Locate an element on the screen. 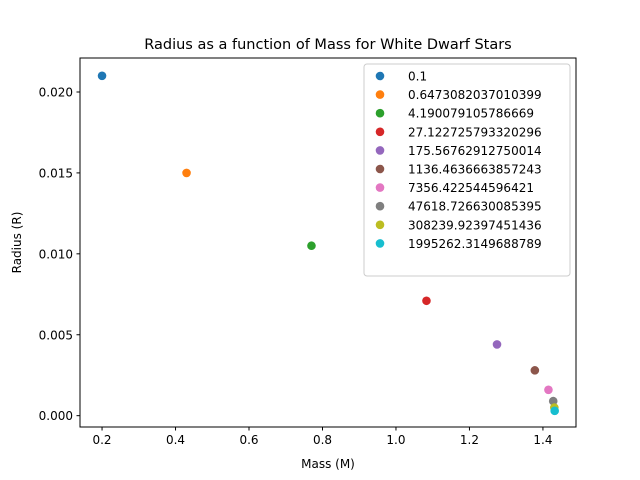  x-tick-label: 1.0 is located at coordinates (395, 440).